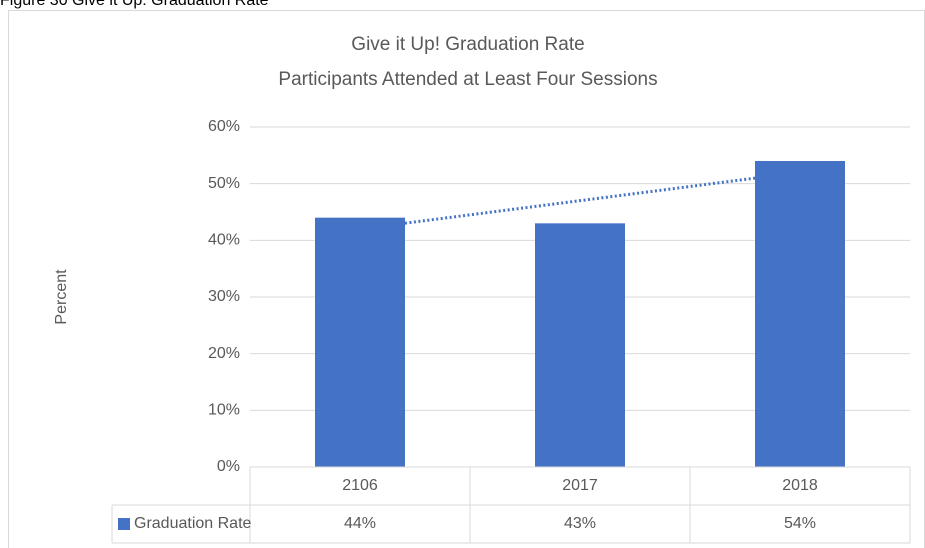 The width and height of the screenshot is (925, 548). I want to click on data-table-value: 43%, so click(580, 523).